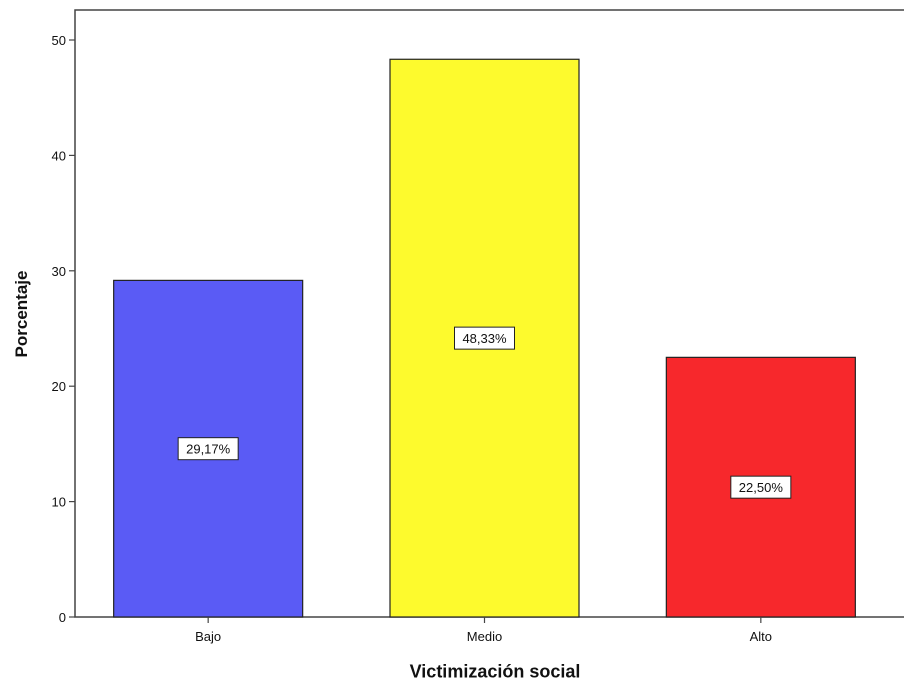 The width and height of the screenshot is (904, 688). What do you see at coordinates (208, 636) in the screenshot?
I see `x-tick-label: Bajo` at bounding box center [208, 636].